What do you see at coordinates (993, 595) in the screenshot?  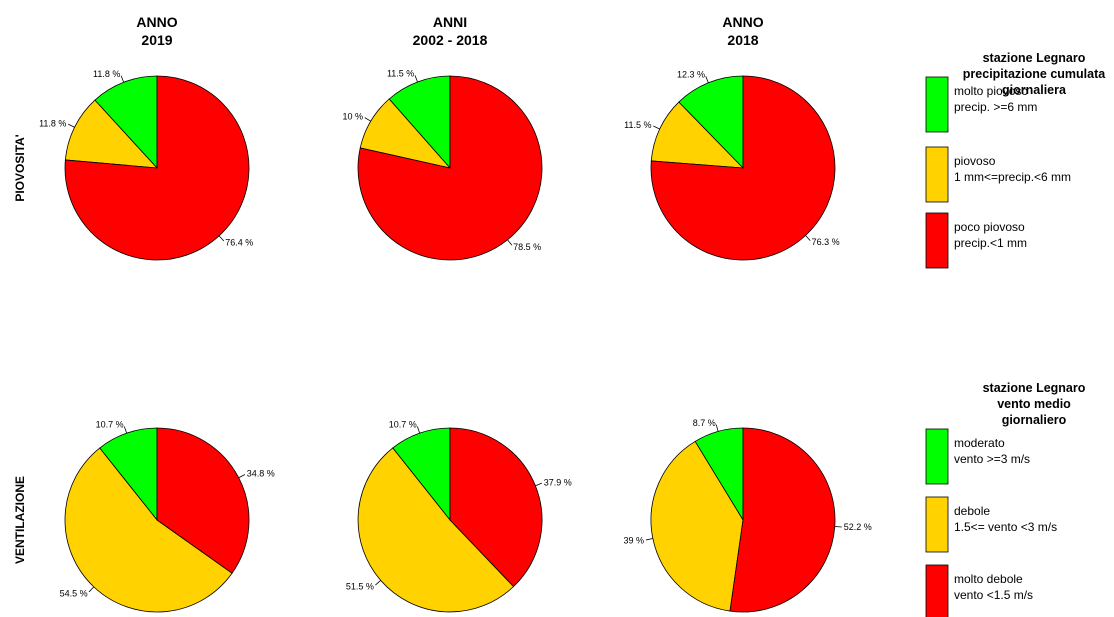 I see `legend-item-label-line-1: vento <1.5 m/s` at bounding box center [993, 595].